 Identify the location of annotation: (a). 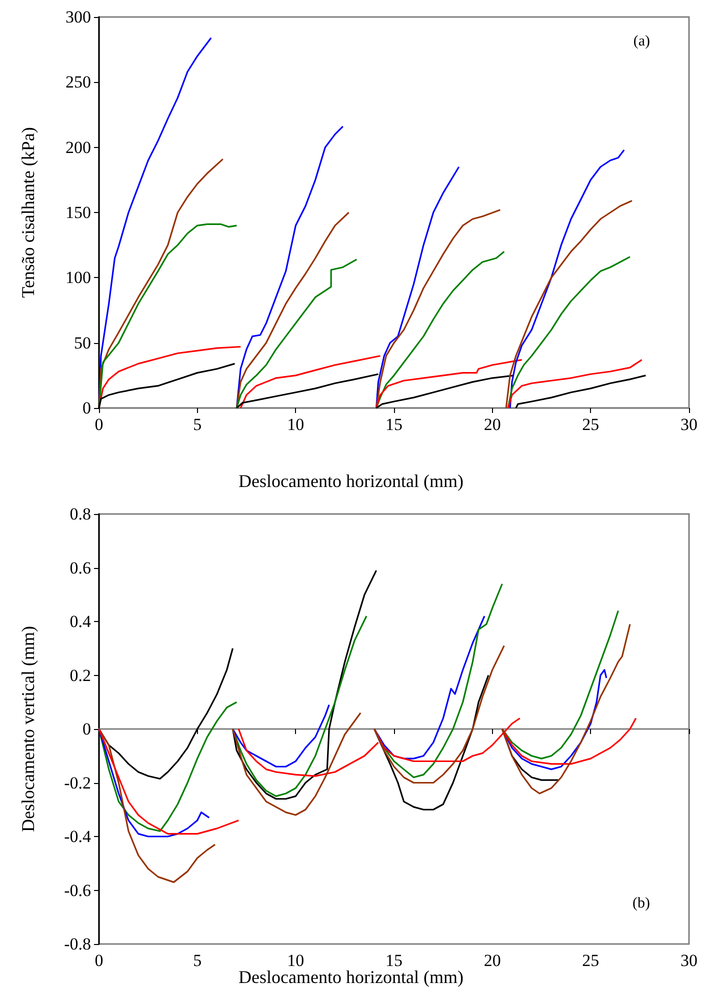
(641, 42).